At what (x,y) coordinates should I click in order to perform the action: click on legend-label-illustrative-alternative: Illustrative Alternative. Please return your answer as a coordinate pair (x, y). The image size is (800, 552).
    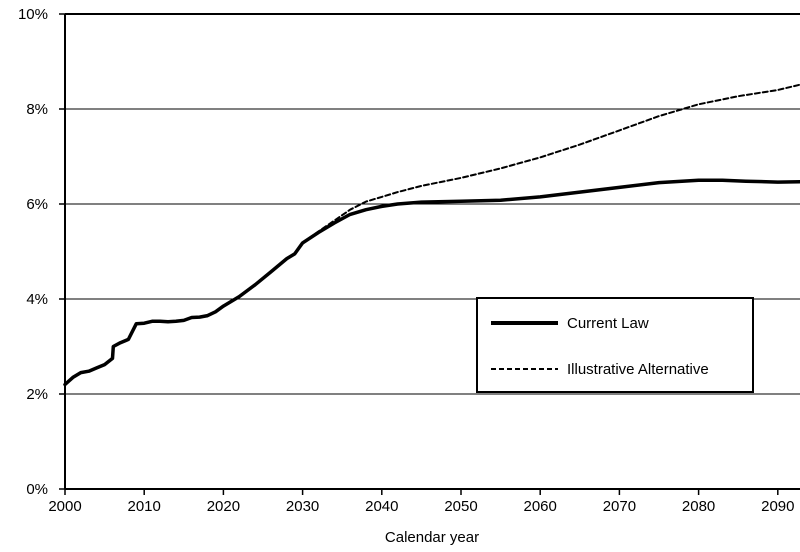
    Looking at the image, I should click on (638, 369).